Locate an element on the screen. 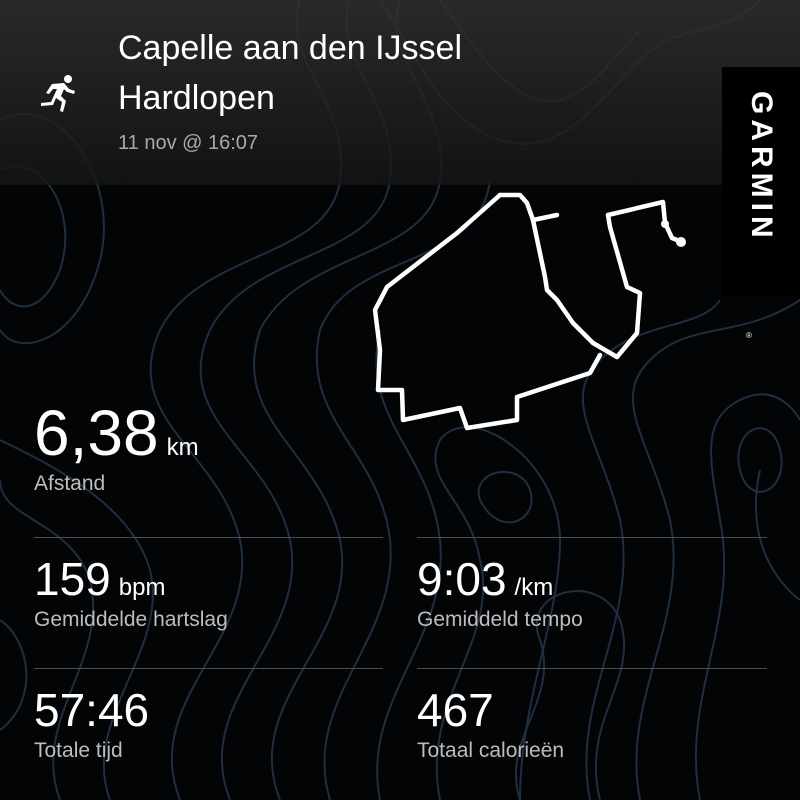  running-person-icon is located at coordinates (58, 93).